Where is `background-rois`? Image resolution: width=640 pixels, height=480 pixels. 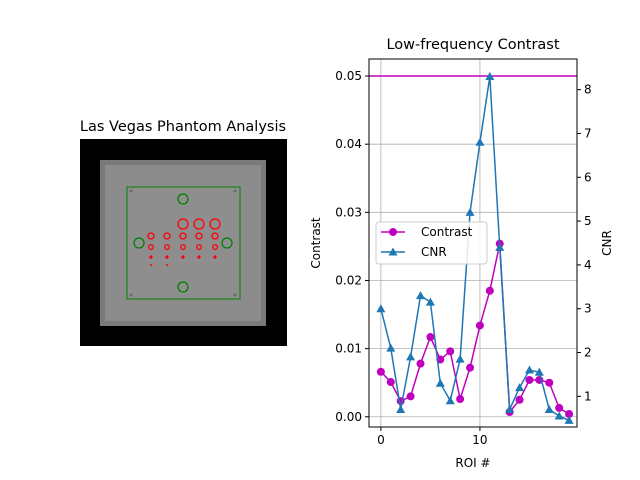
background-rois is located at coordinates (183, 243).